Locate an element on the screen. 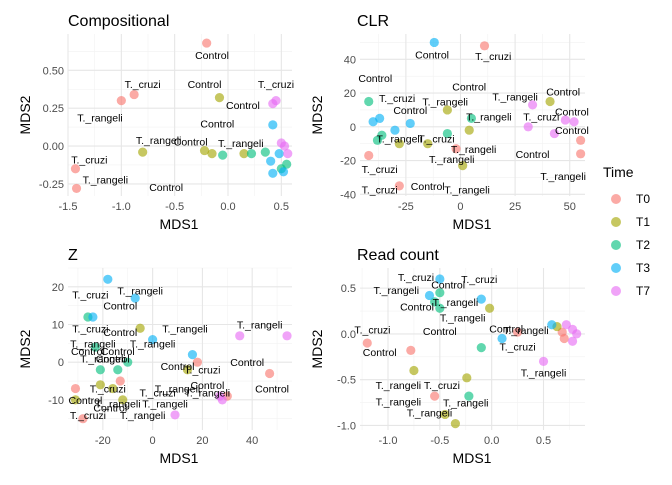  x-tick-label: -0.5 is located at coordinates (439, 441).